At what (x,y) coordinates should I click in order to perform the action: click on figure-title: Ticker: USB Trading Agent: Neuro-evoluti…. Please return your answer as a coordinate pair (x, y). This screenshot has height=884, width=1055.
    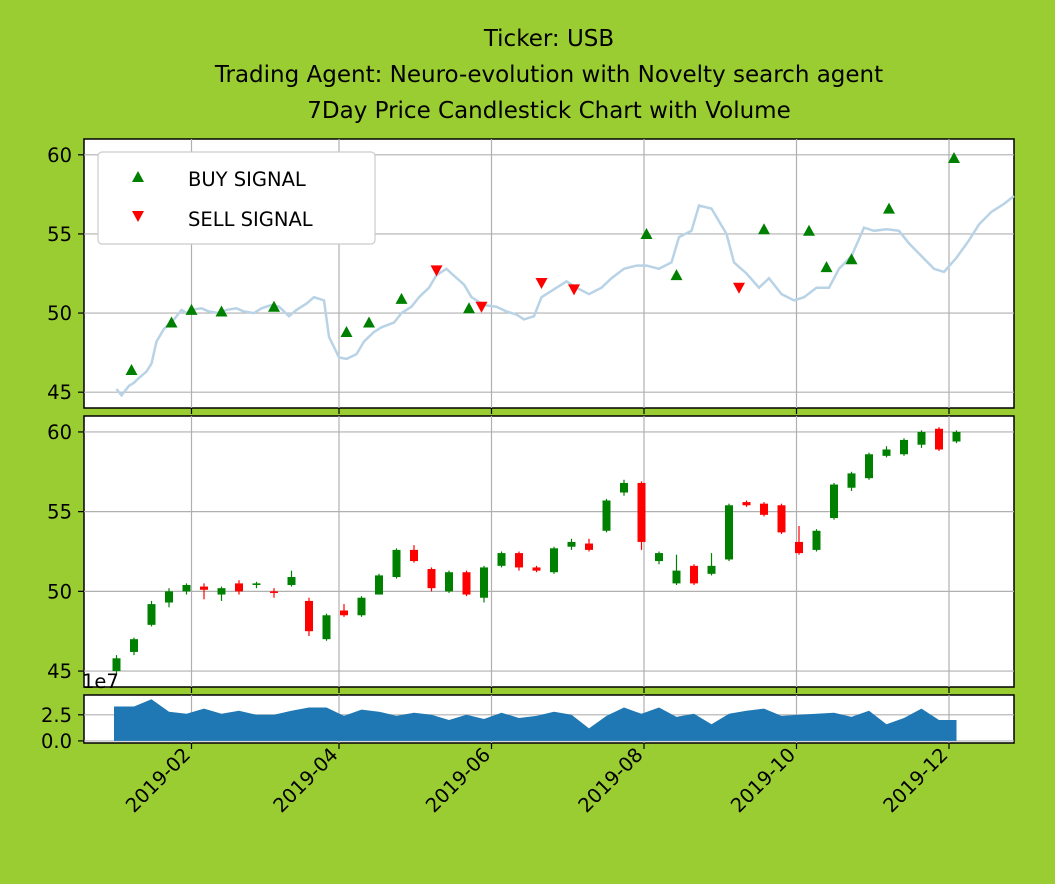
    Looking at the image, I should click on (548, 75).